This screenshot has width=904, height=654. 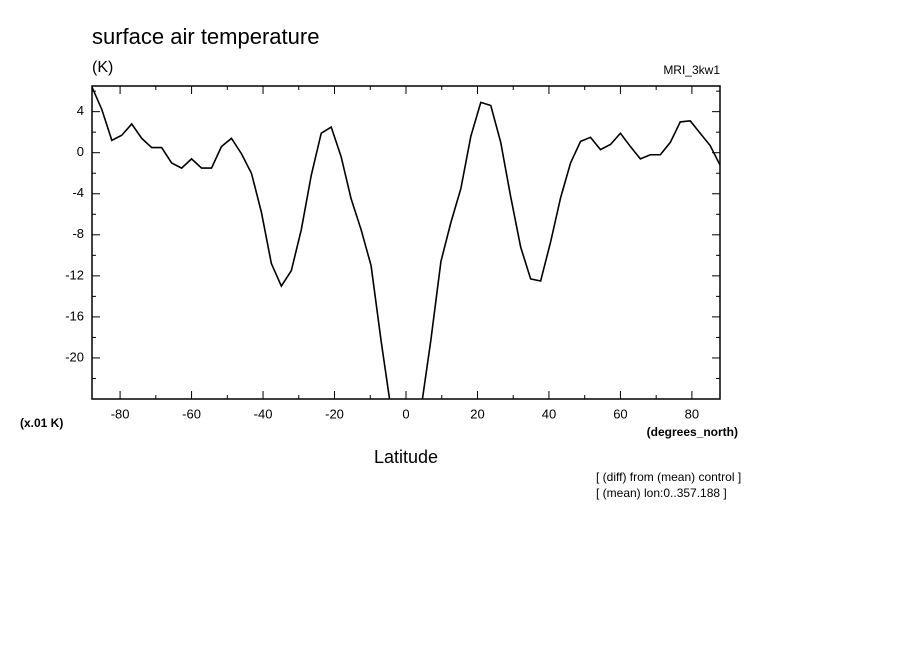 I want to click on annotation: [ (mean) lon:0..357.188 ], so click(x=661, y=493).